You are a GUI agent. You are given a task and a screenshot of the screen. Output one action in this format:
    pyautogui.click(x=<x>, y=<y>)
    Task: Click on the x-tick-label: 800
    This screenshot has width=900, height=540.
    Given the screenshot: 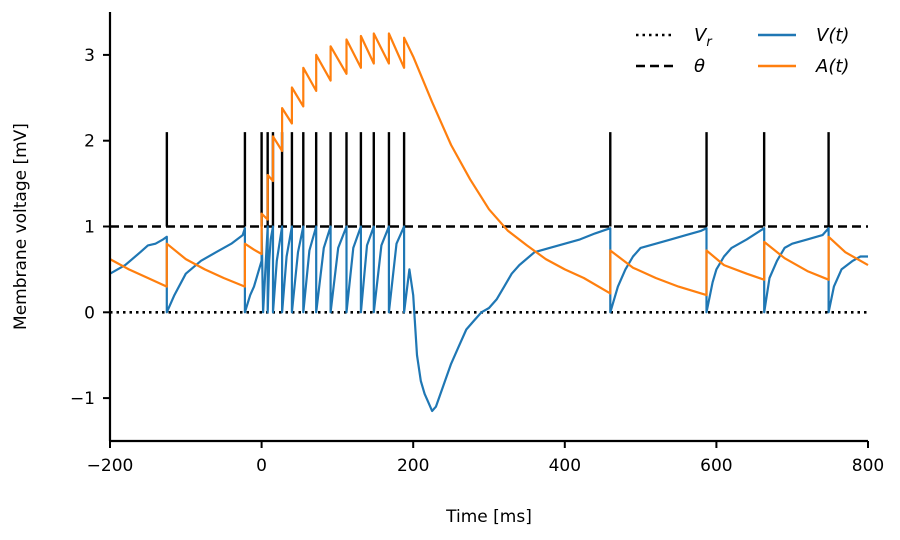 What is the action you would take?
    pyautogui.click(x=868, y=466)
    